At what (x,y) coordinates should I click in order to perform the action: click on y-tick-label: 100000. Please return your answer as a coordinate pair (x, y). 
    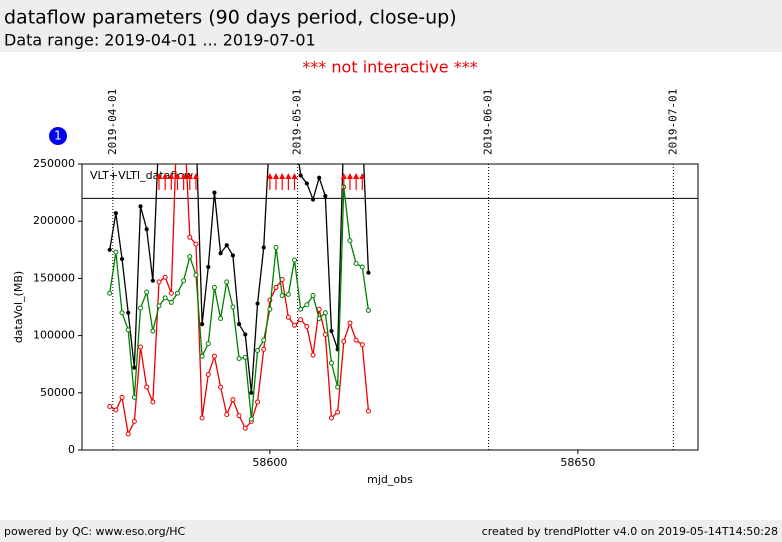
    Looking at the image, I should click on (54, 335).